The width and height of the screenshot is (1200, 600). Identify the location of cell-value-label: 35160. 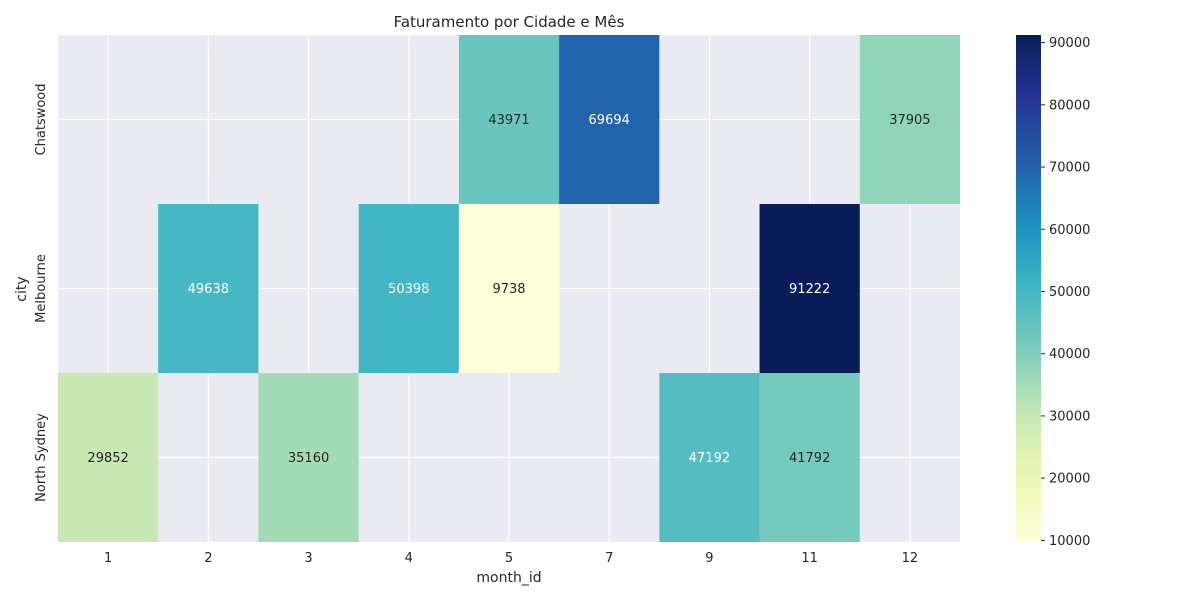
(308, 458).